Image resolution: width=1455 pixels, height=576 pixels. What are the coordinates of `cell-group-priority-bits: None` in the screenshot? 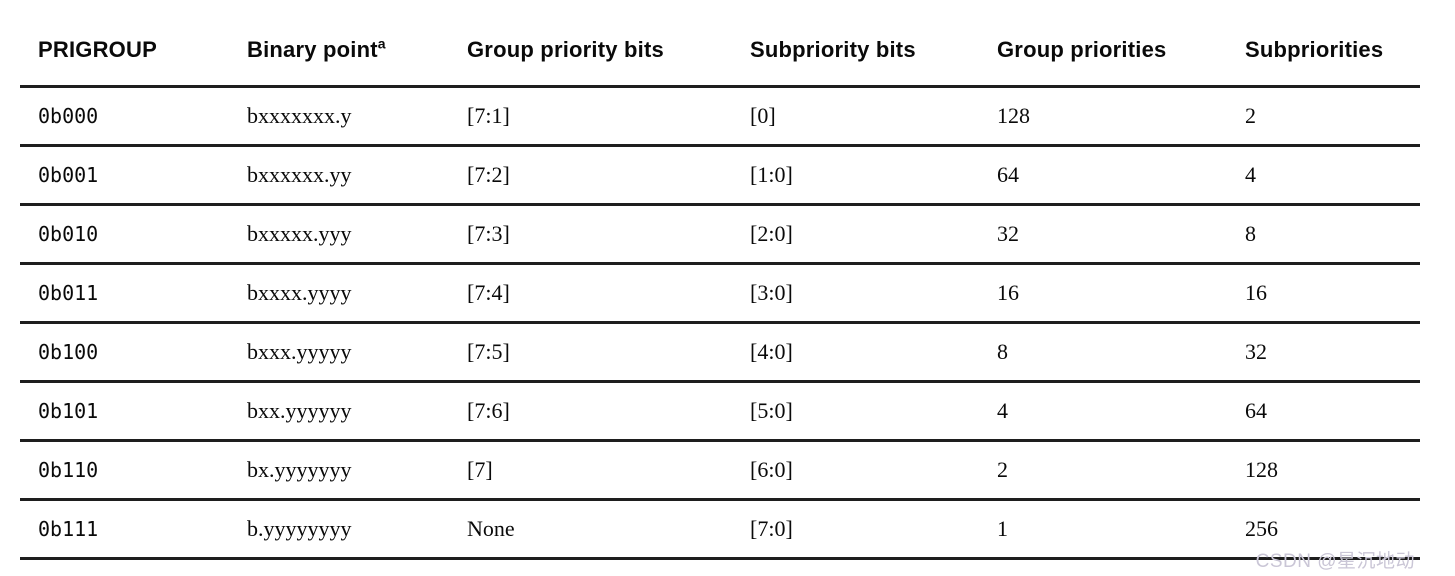 It's located at (588, 529).